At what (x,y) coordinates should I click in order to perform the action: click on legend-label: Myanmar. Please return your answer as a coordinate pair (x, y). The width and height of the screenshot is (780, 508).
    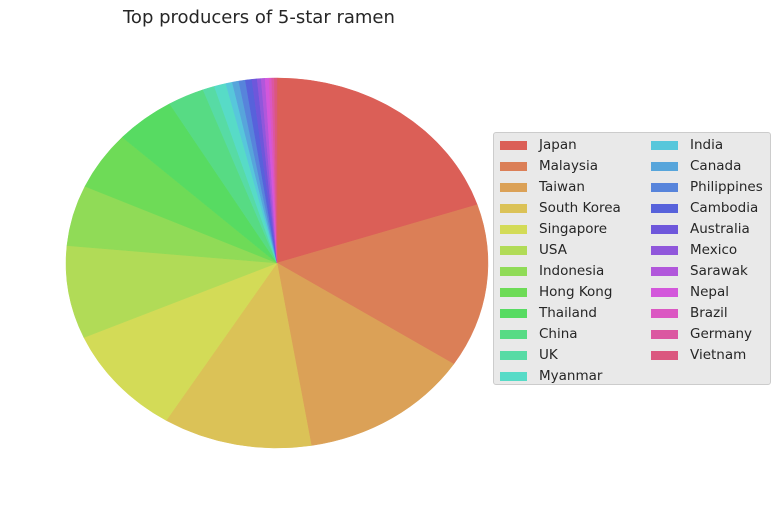
    Looking at the image, I should click on (571, 376).